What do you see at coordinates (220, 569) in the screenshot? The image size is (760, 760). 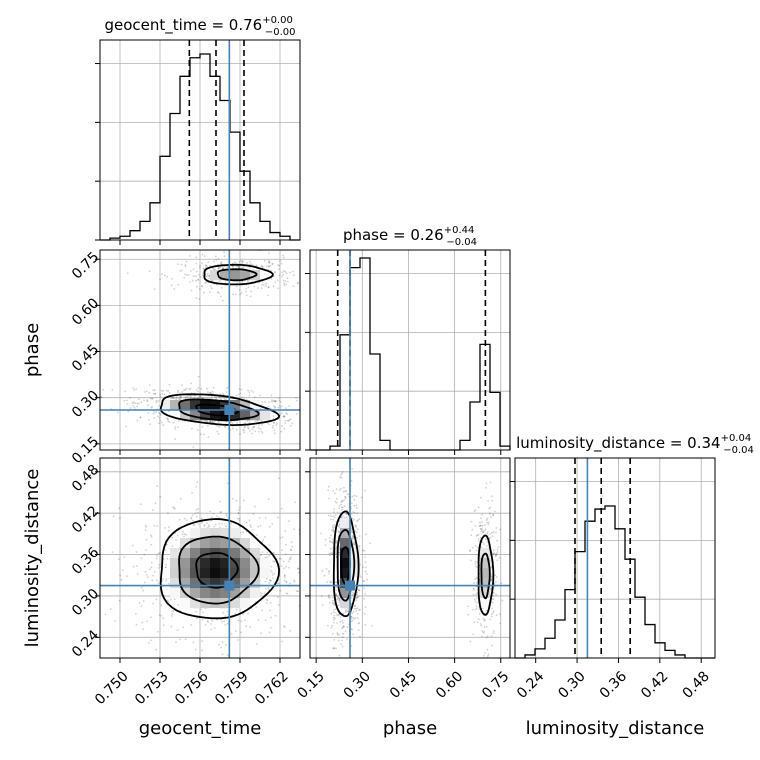 I see `contour-line` at bounding box center [220, 569].